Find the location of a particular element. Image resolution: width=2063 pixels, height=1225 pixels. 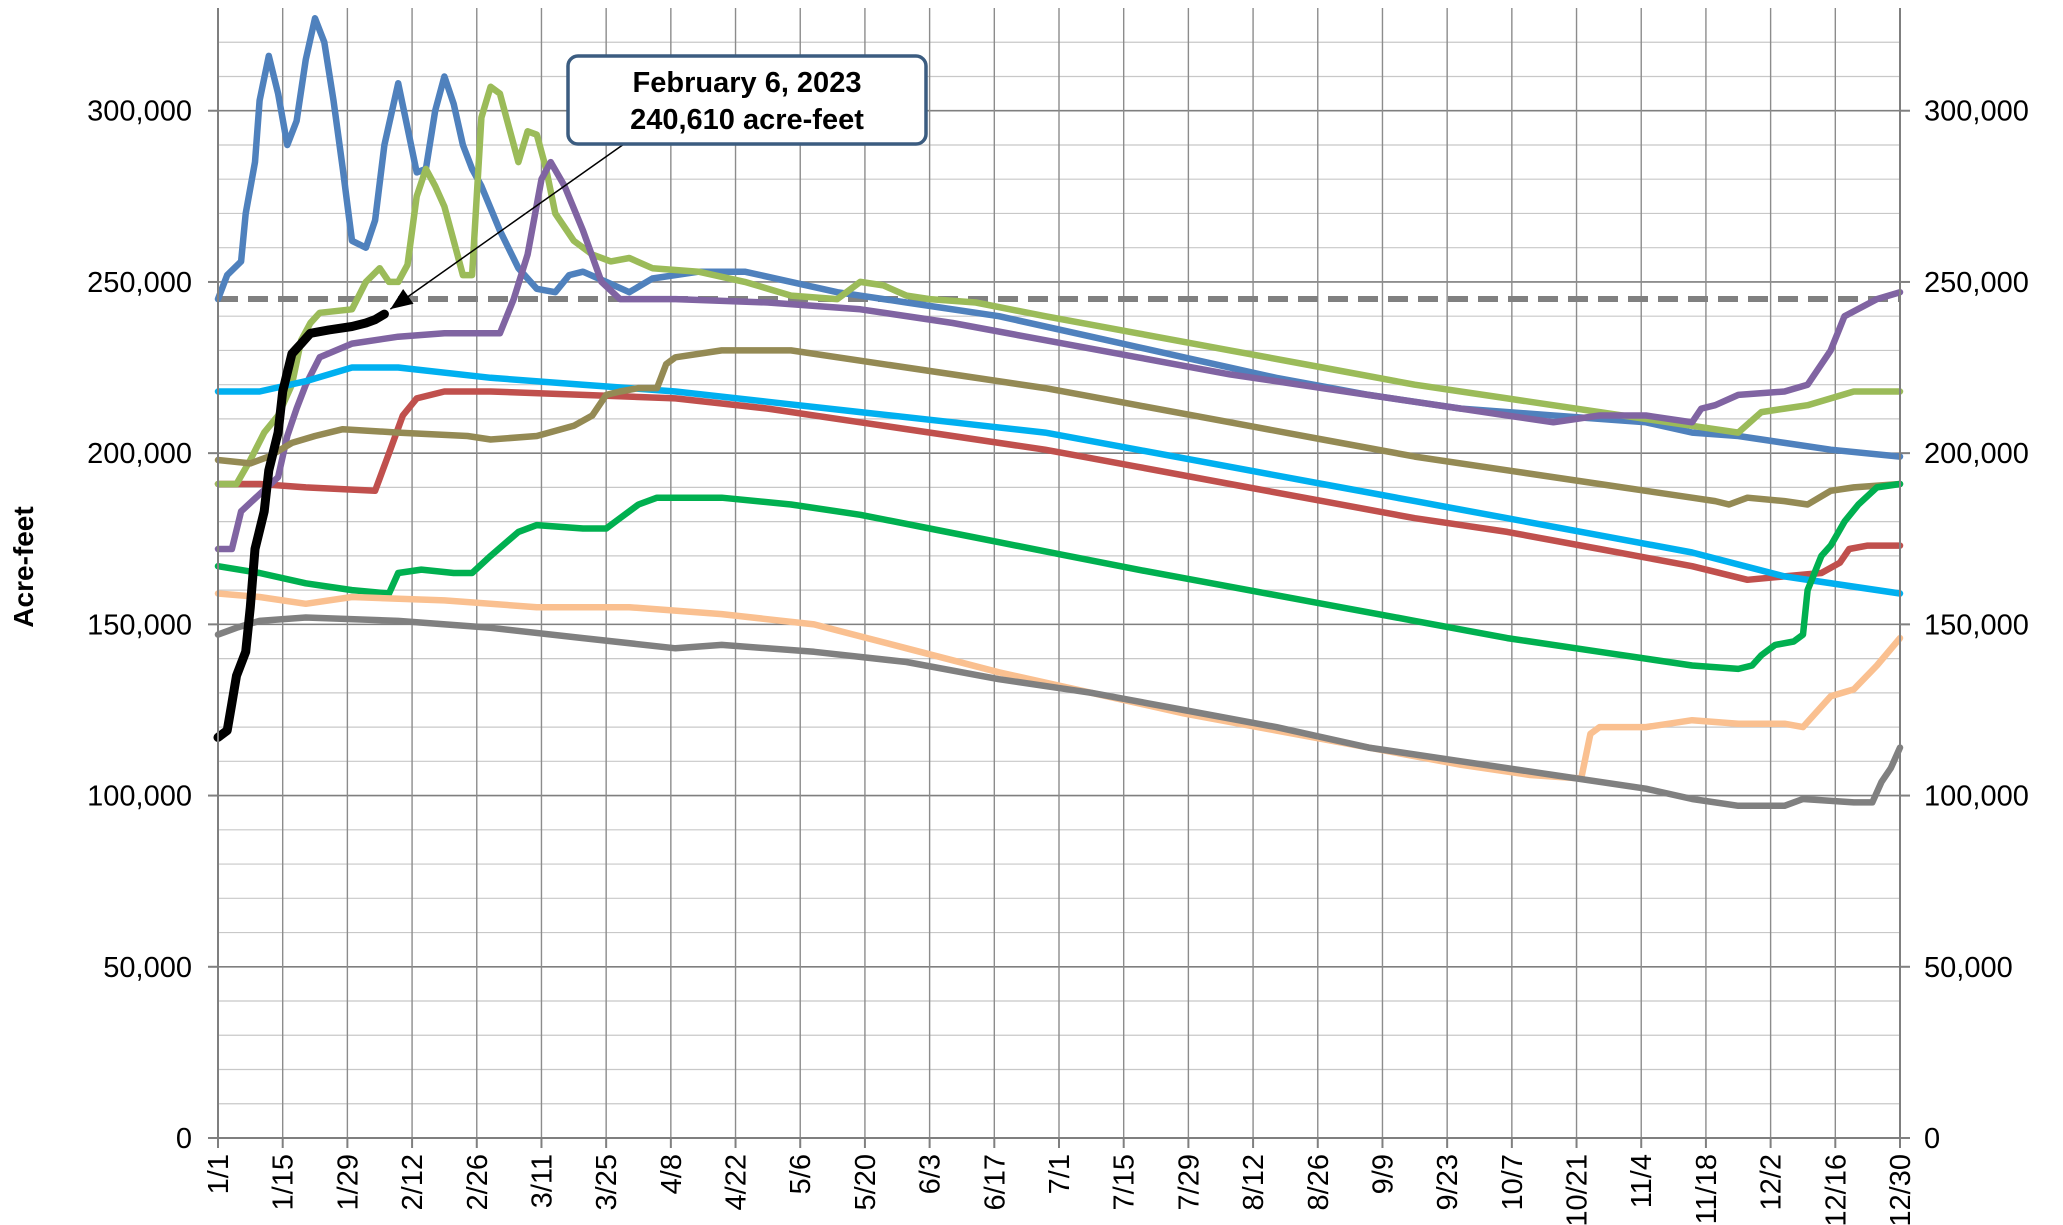

x-tick-label: 12/2 is located at coordinates (1772, 1182).